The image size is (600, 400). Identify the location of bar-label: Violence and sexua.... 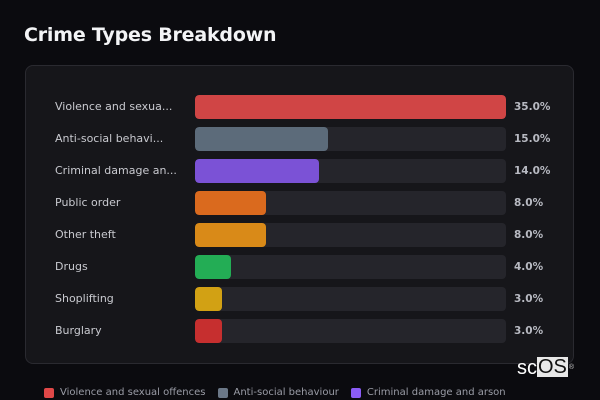
(114, 106).